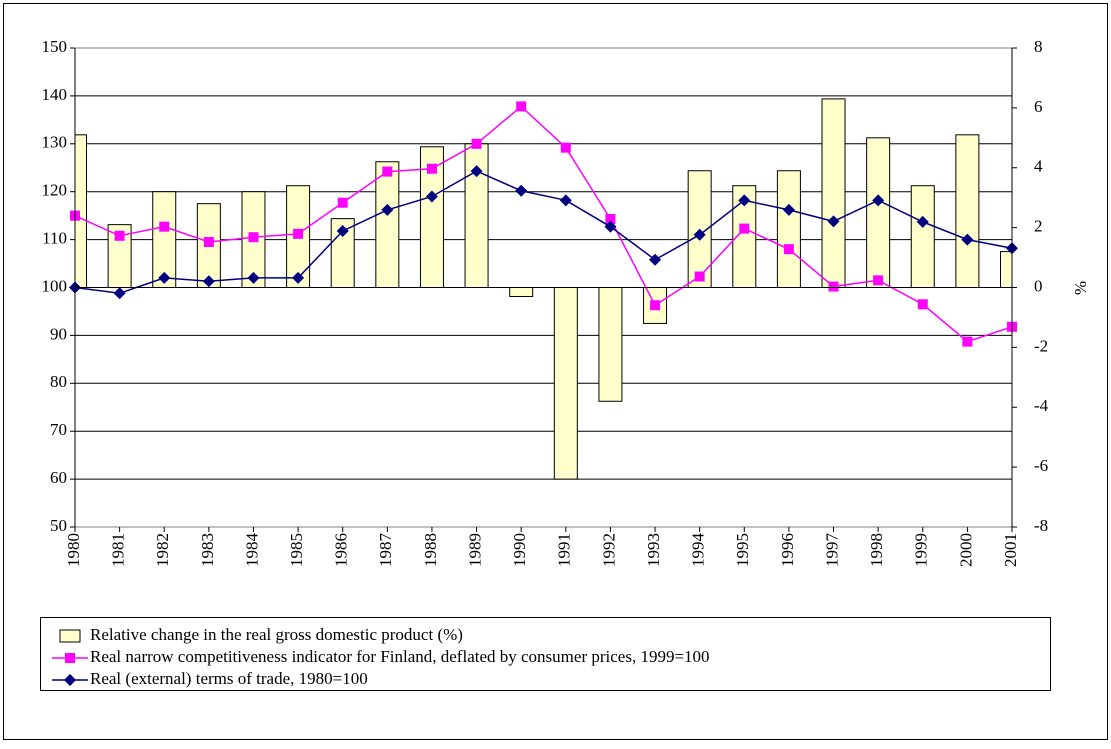 The height and width of the screenshot is (749, 1111). Describe the element at coordinates (921, 550) in the screenshot. I see `x-tick-label: 1999` at that location.